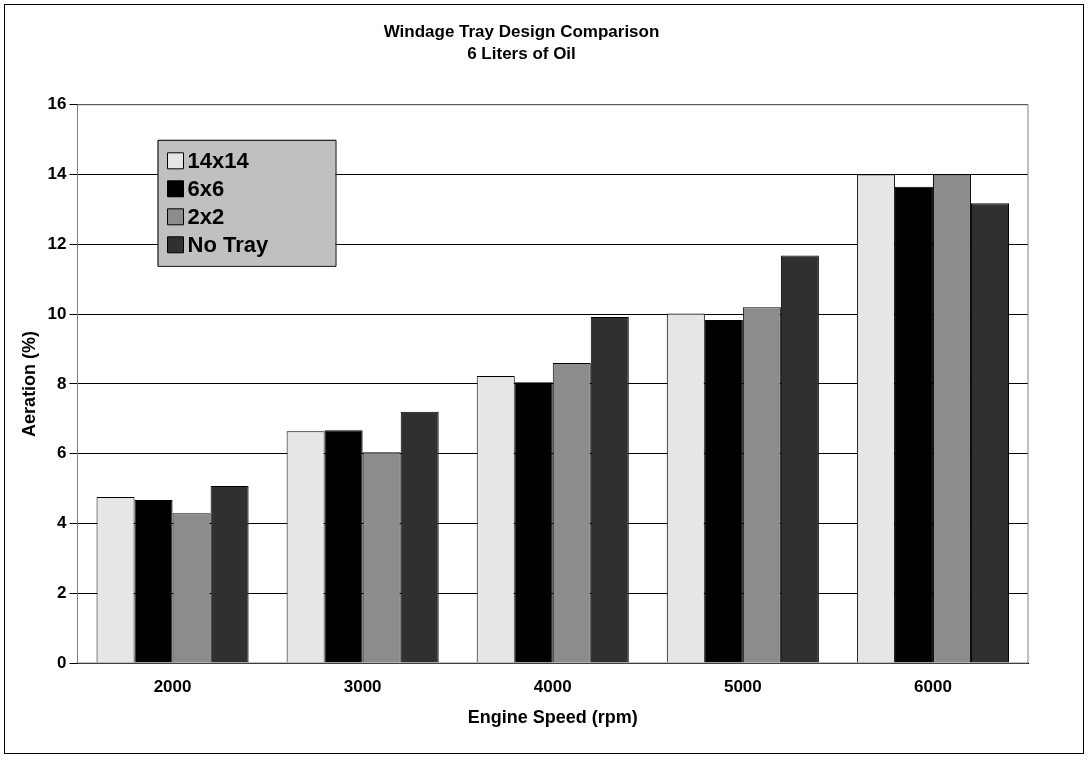  What do you see at coordinates (218, 160) in the screenshot?
I see `legend-label: 14x14` at bounding box center [218, 160].